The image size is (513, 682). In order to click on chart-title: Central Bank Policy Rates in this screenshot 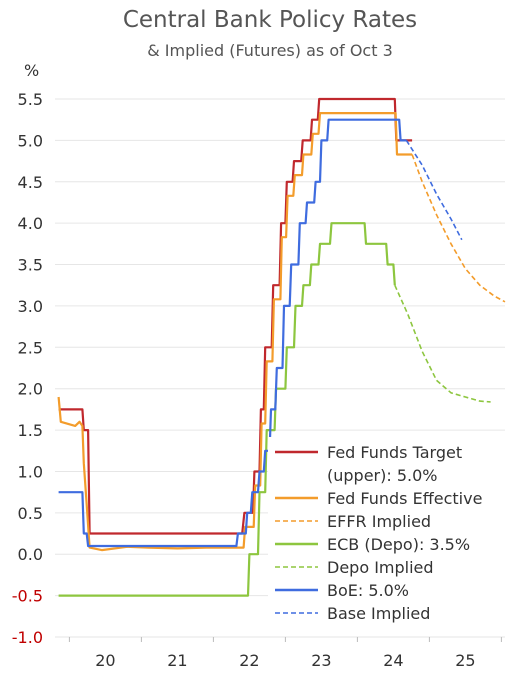, I will do `click(270, 20)`.